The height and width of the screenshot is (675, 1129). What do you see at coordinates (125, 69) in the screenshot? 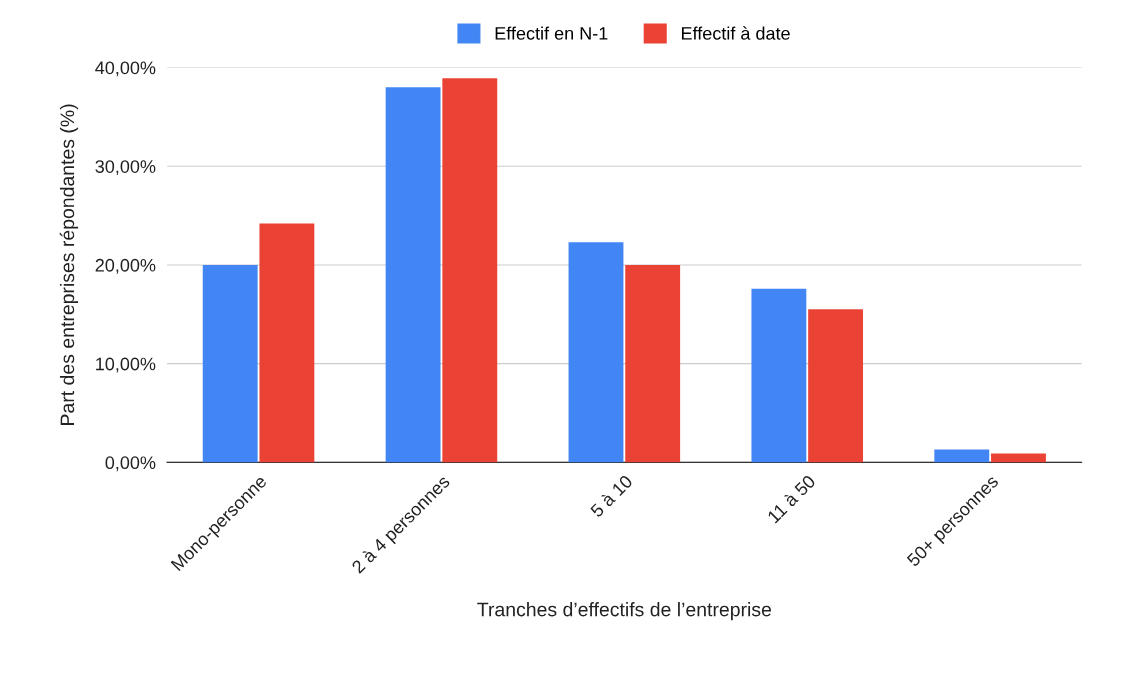
I see `y-tick-label: 40,00%` at bounding box center [125, 69].